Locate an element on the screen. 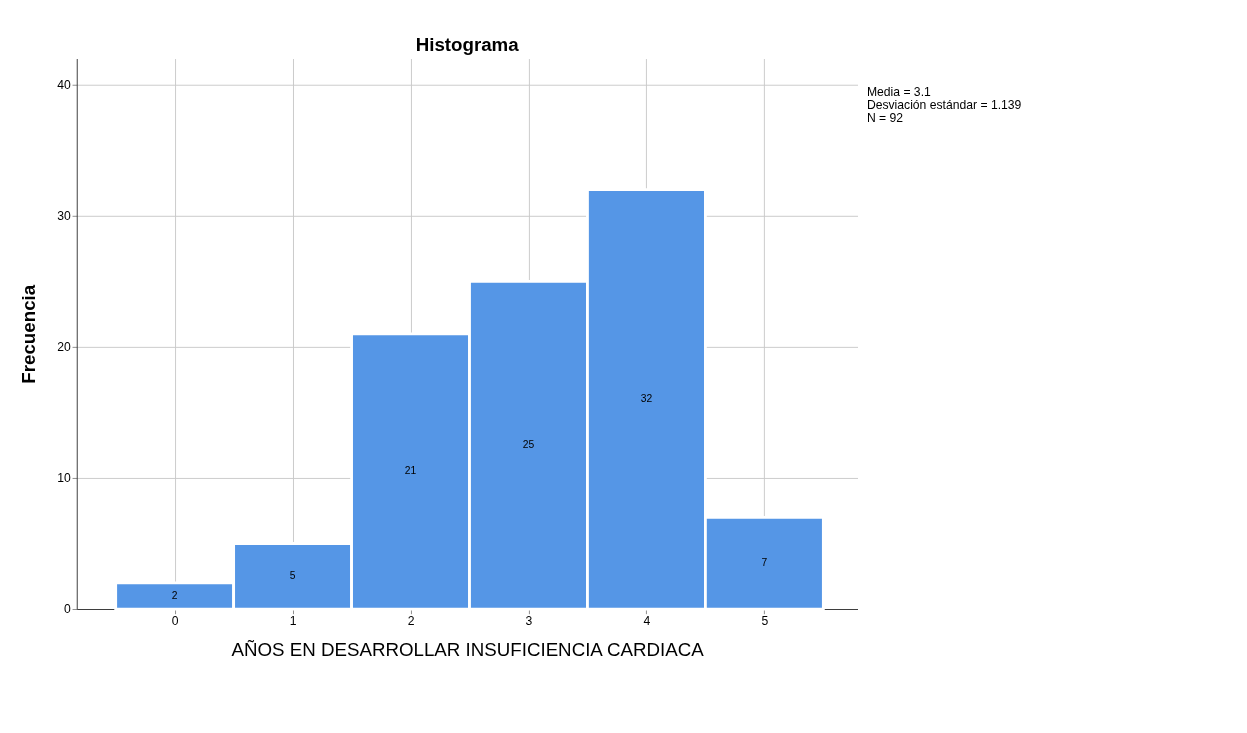 The image size is (1247, 733). x-tick-label: 3 is located at coordinates (529, 621).